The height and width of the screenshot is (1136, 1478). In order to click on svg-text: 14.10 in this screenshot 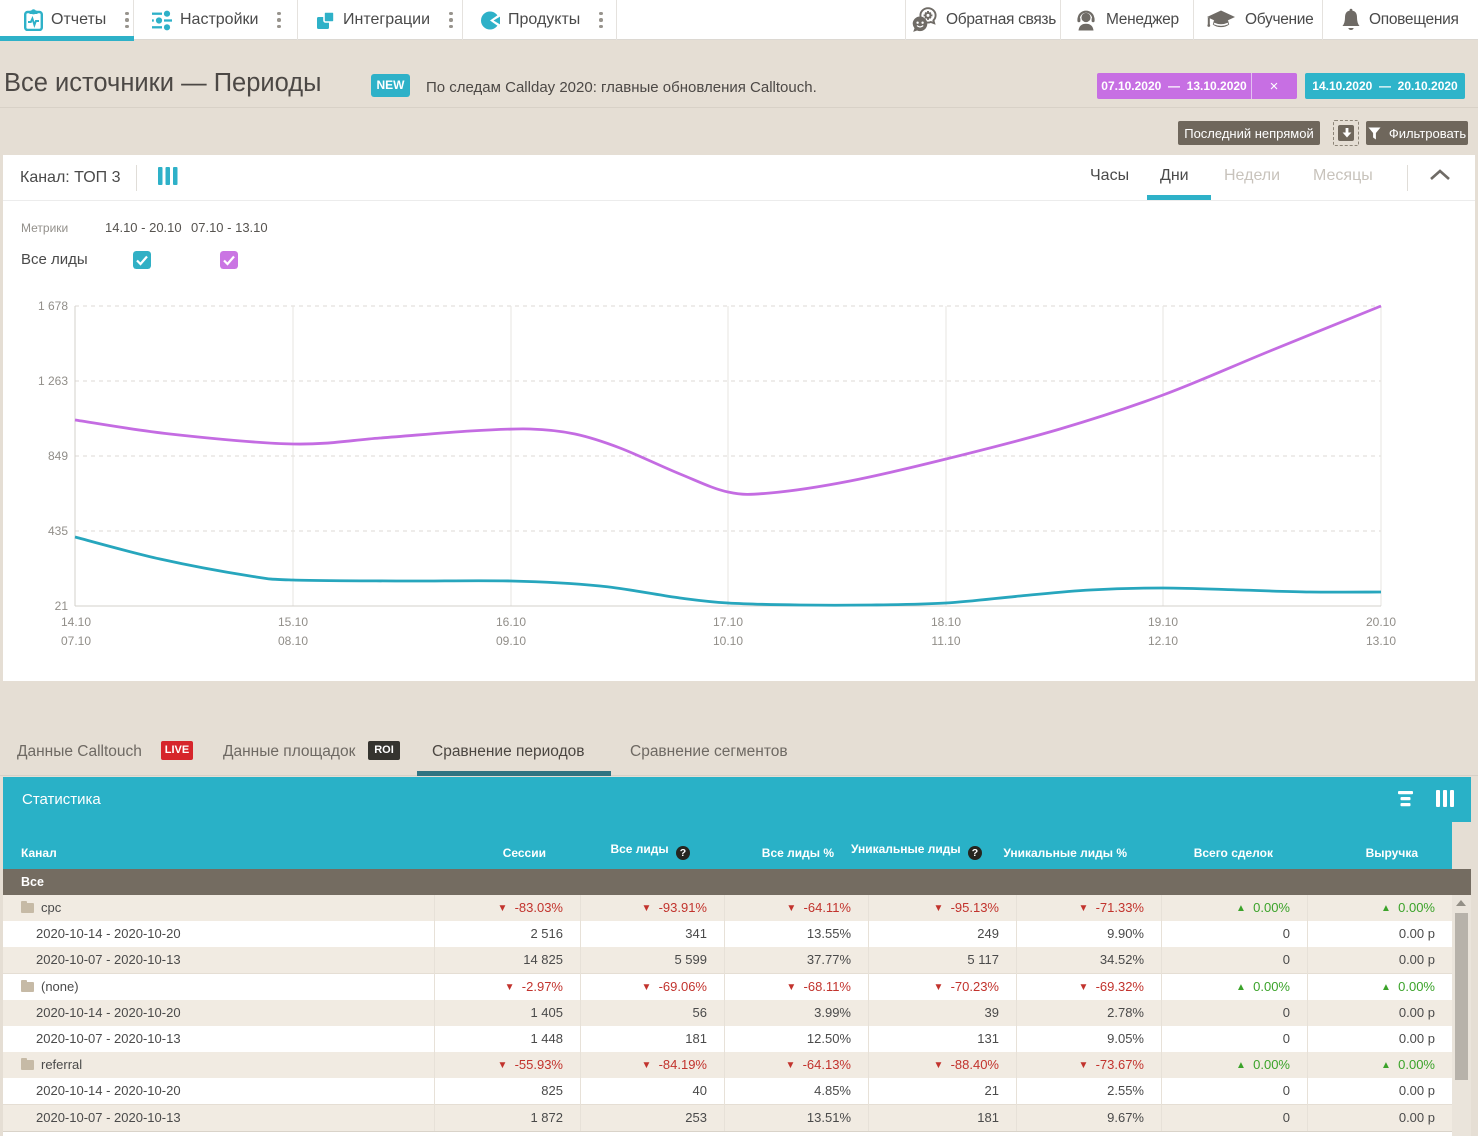, I will do `click(76, 622)`.